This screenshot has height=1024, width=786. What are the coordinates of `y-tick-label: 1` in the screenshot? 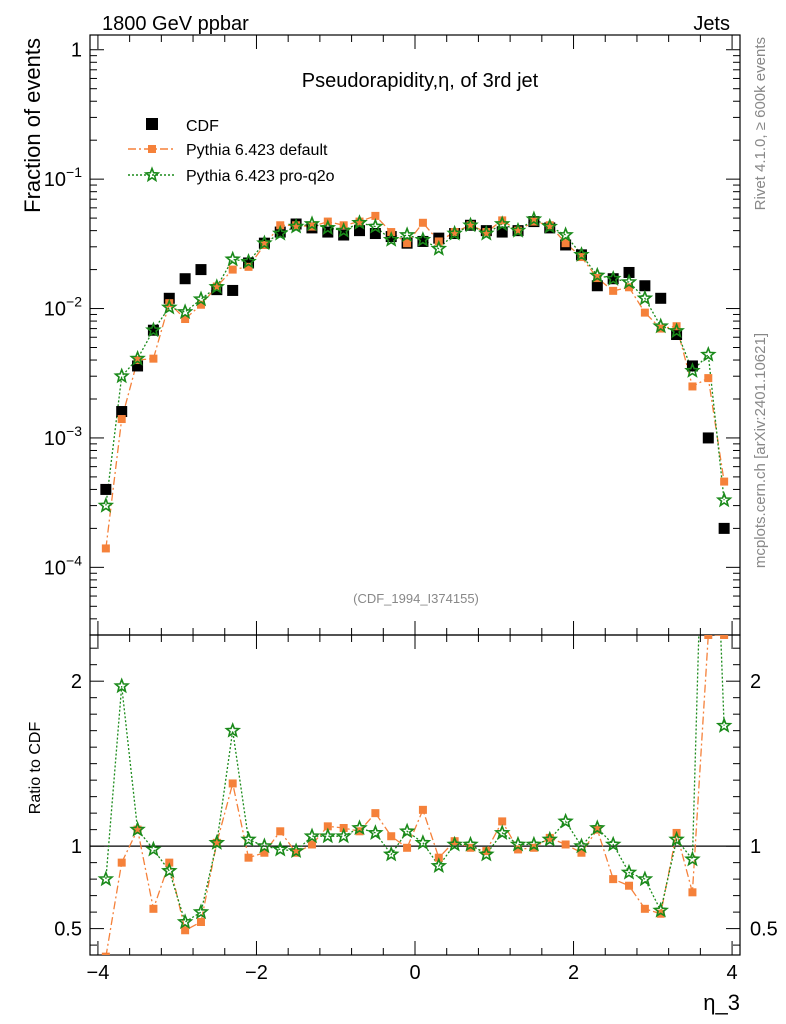 It's located at (76, 51).